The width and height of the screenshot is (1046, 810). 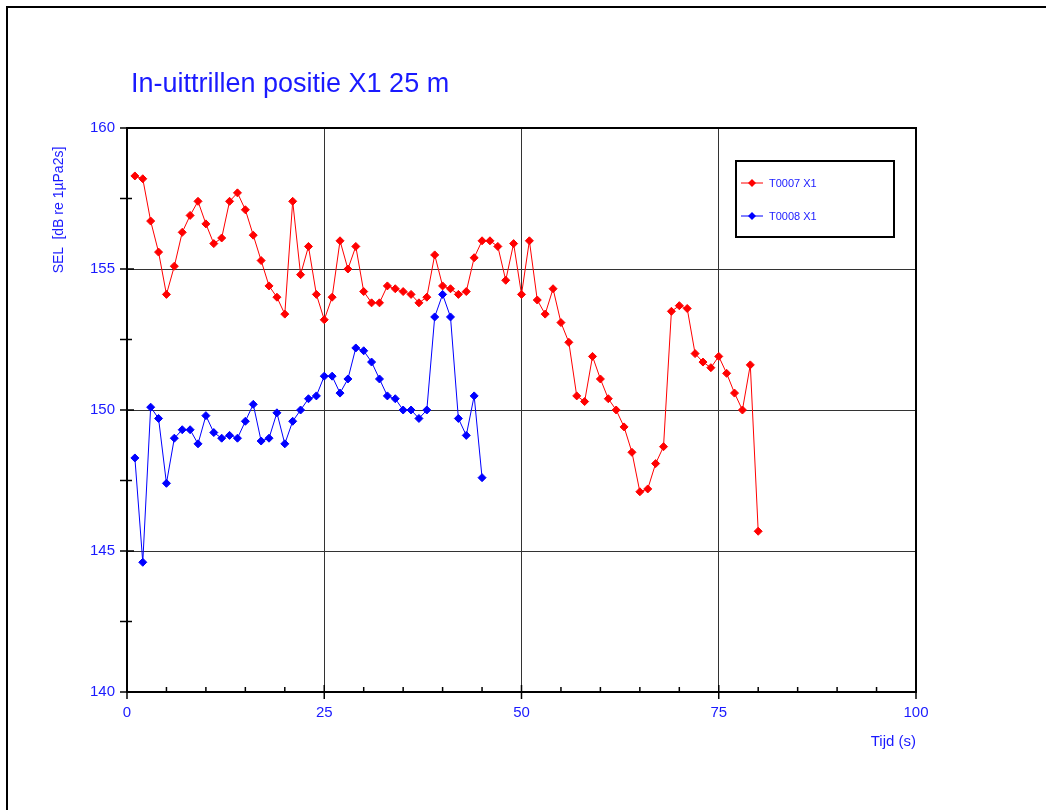 What do you see at coordinates (324, 712) in the screenshot?
I see `x-tick-label: 25` at bounding box center [324, 712].